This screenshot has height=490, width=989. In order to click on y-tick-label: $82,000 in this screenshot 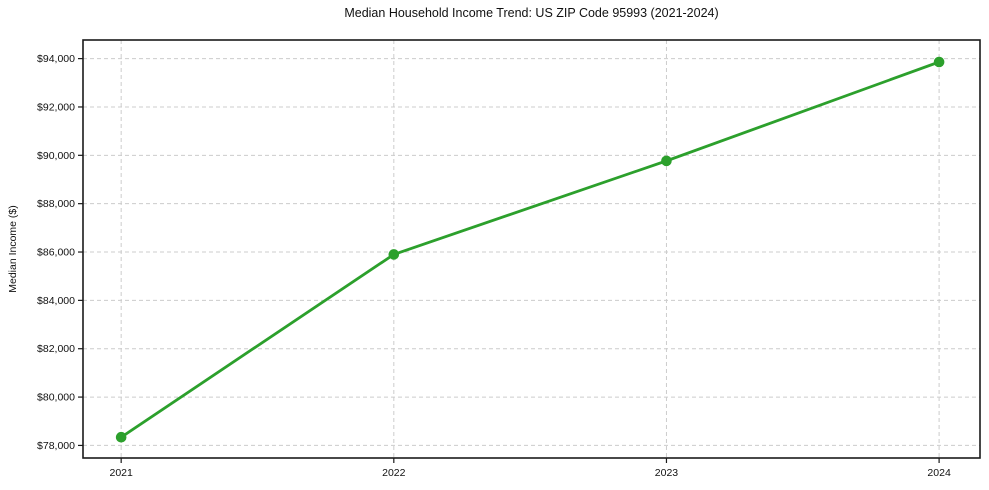, I will do `click(56, 349)`.